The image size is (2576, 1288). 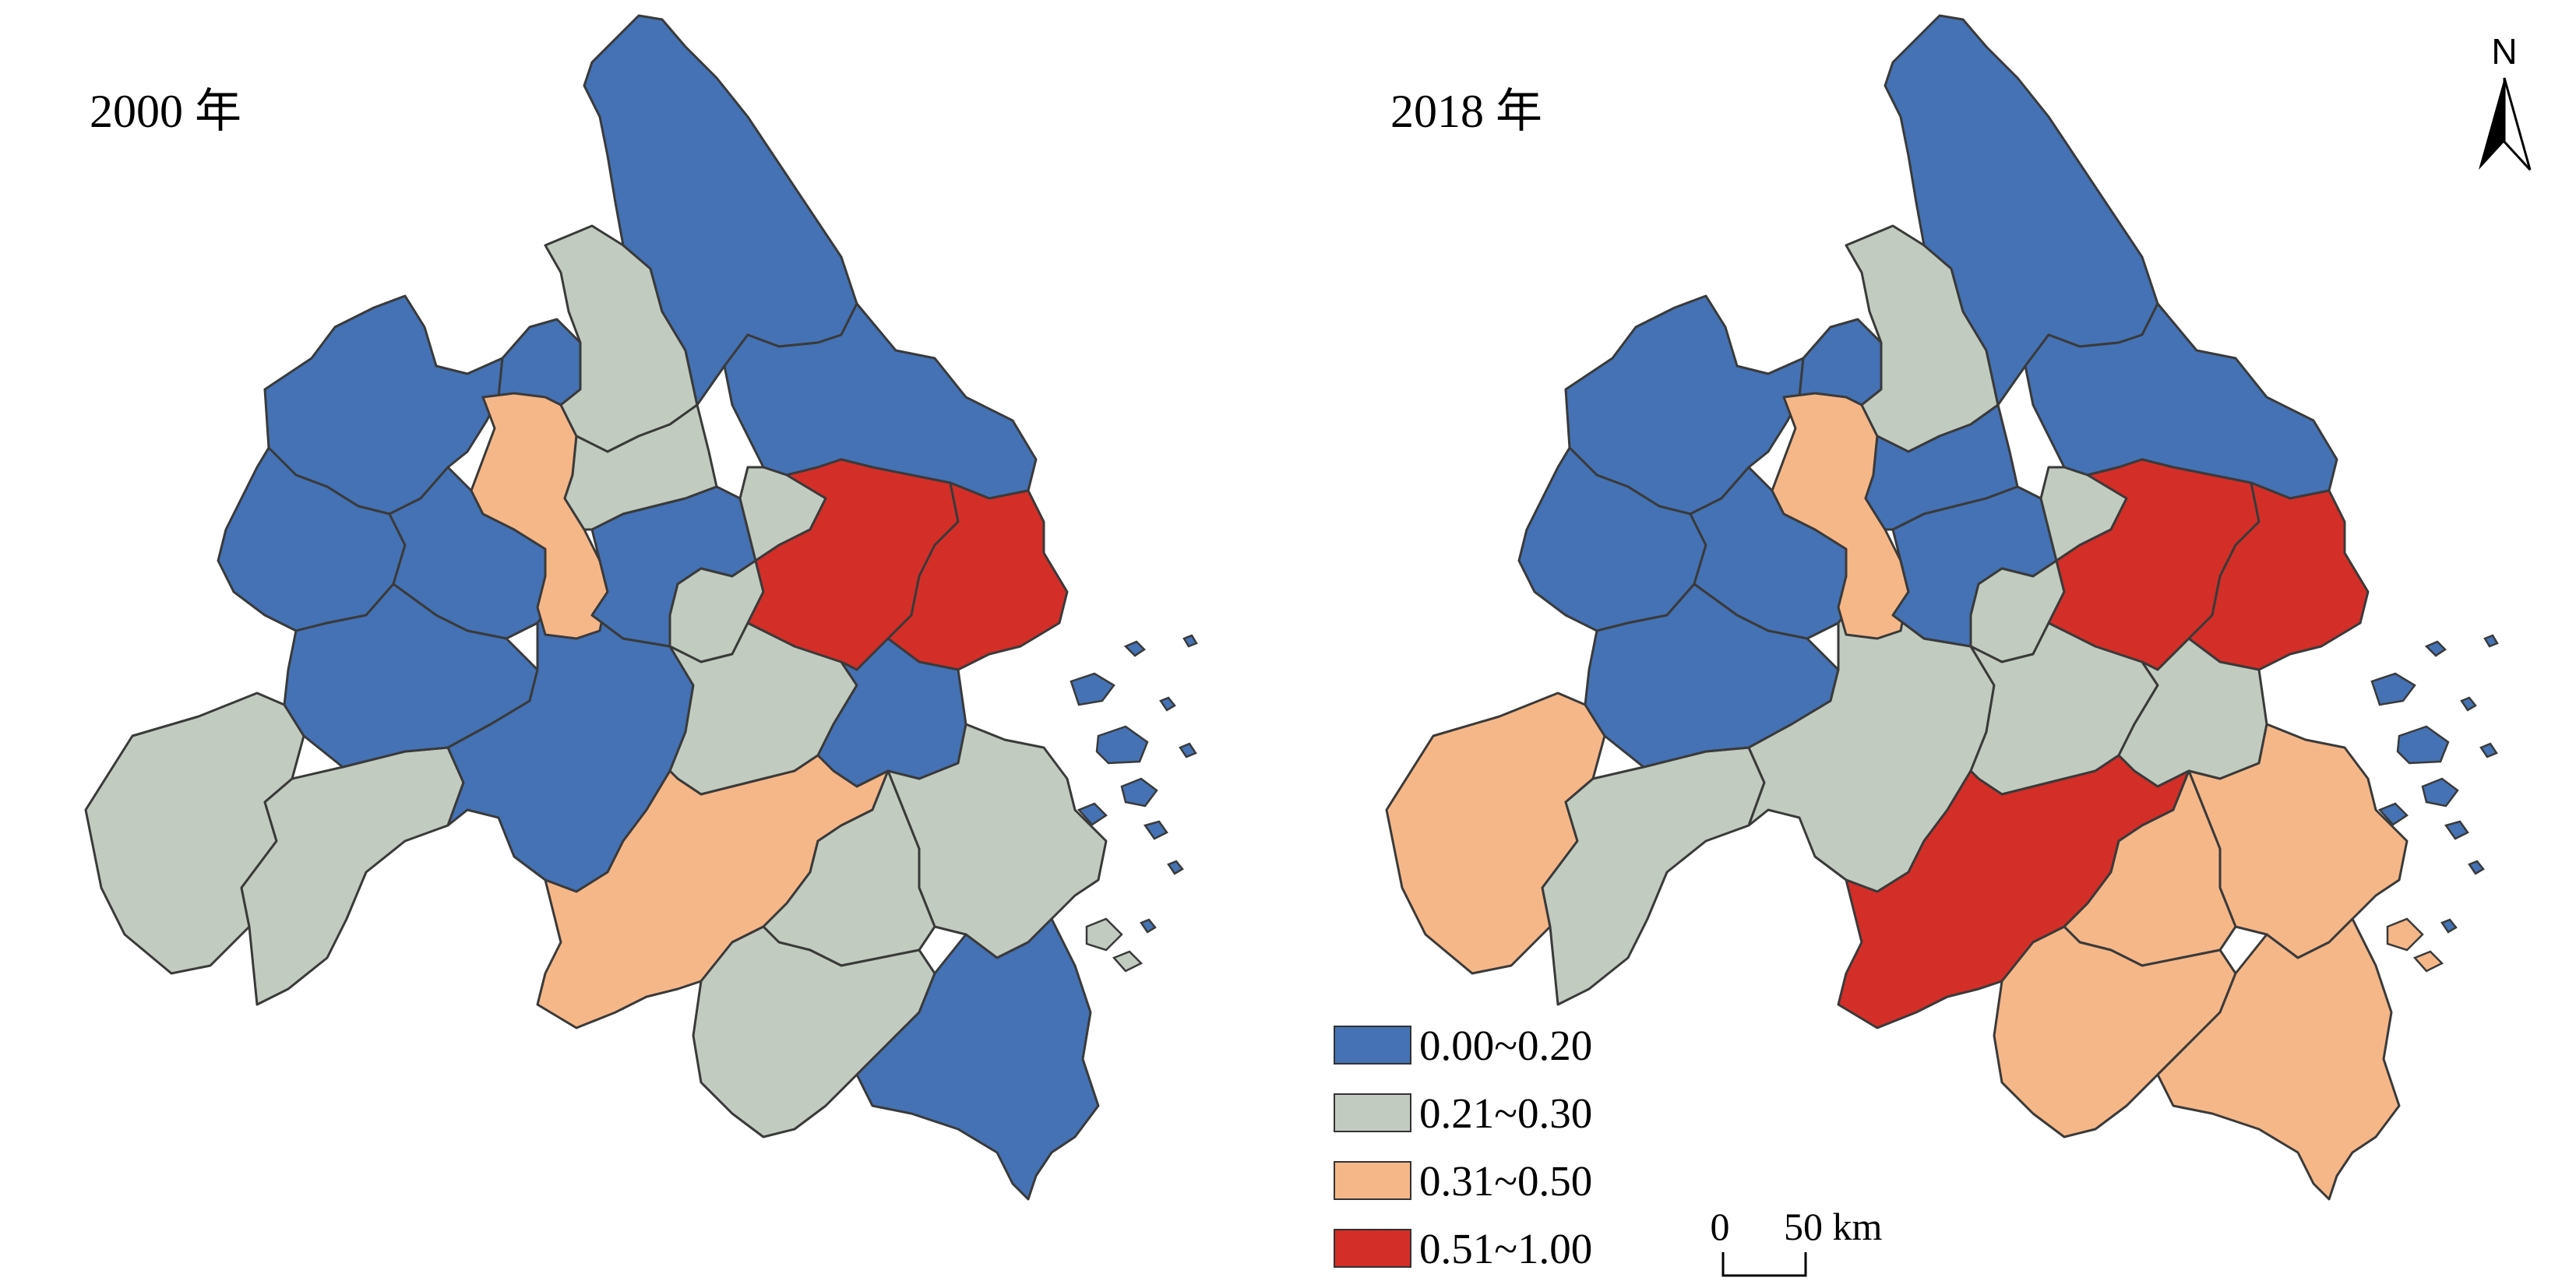 I want to click on map-title: 2018 年, so click(x=1466, y=111).